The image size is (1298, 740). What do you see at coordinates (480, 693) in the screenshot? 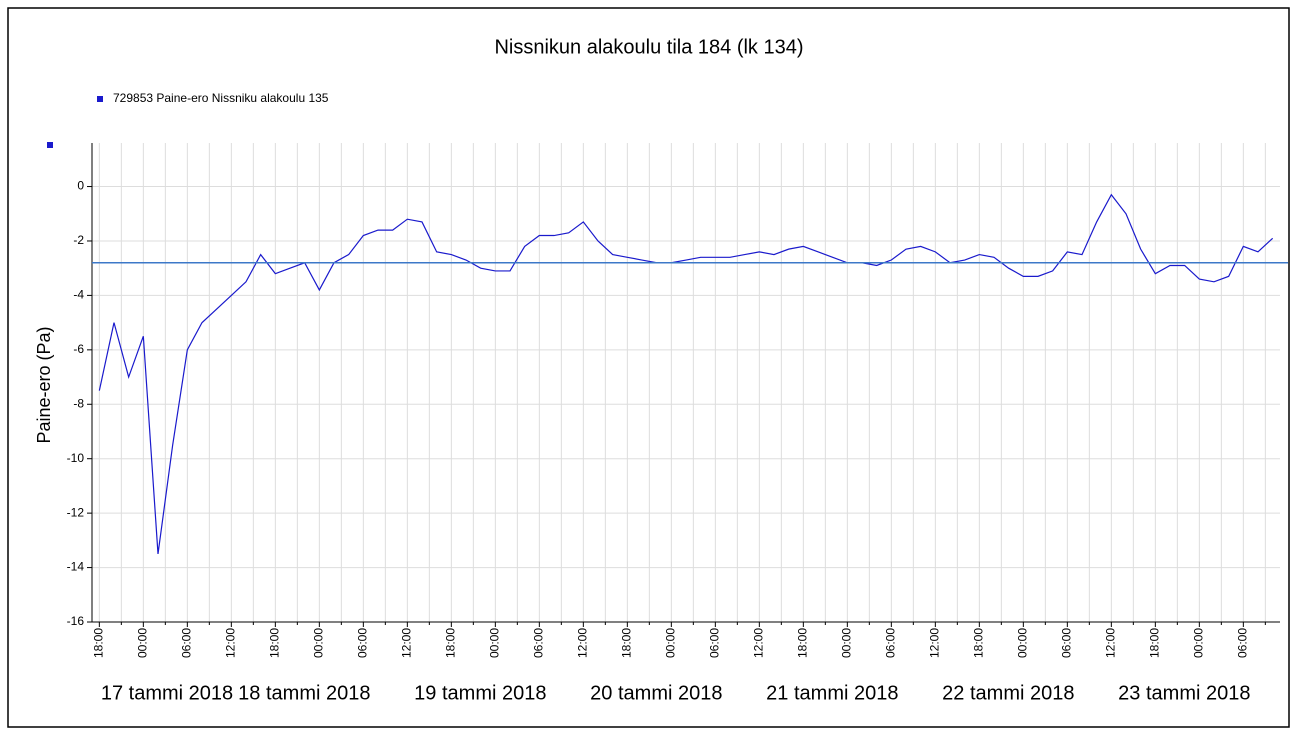
I see `date-label: 19 tammi 2018` at bounding box center [480, 693].